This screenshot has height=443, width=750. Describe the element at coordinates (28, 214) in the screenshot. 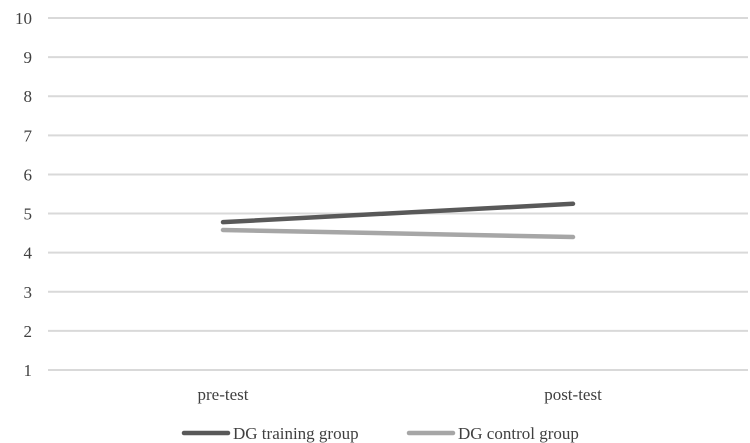

I see `y-tick-label: 5` at that location.